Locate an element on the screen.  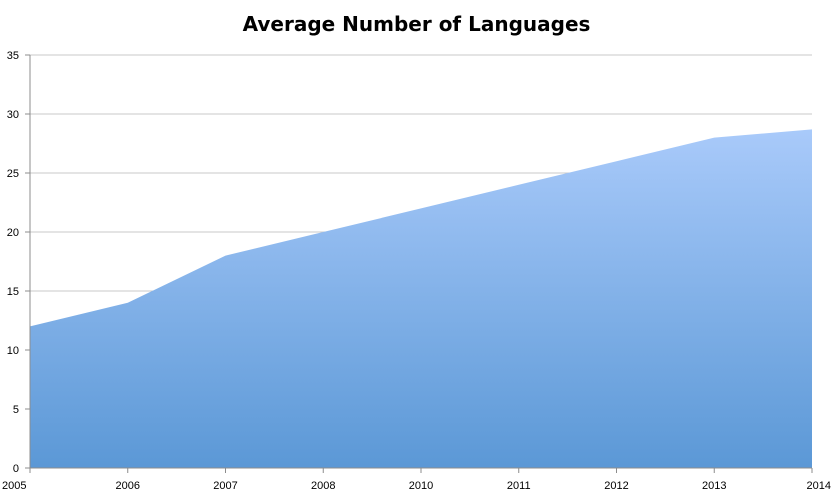
y-tick-label: 35 is located at coordinates (13, 56).